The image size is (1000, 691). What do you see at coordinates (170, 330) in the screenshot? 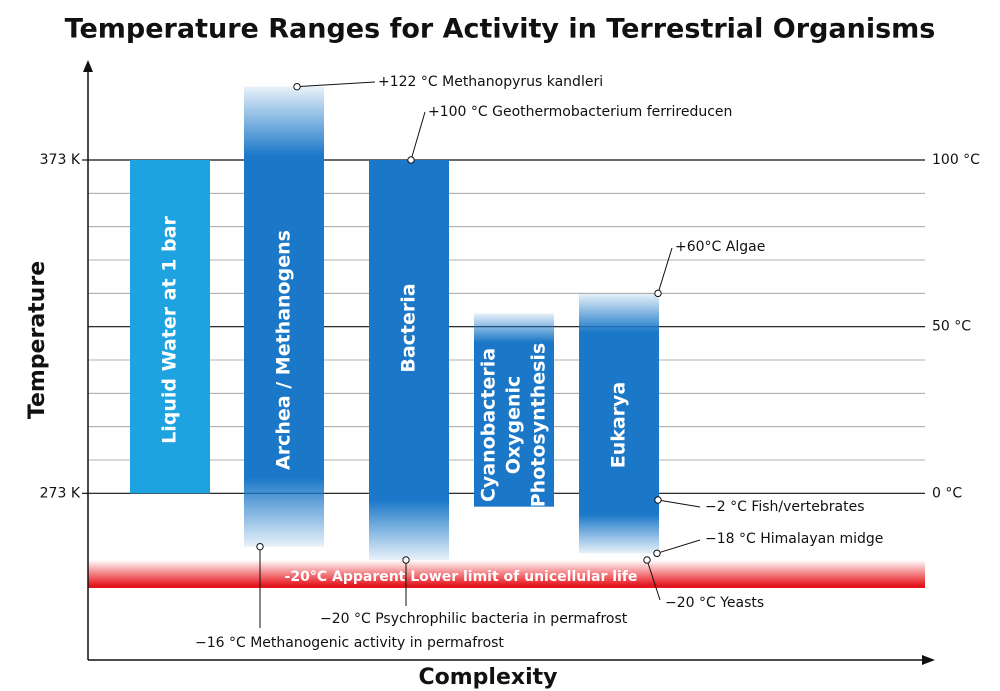
I see `bar-label: Liquid Water at 1 bar` at bounding box center [170, 330].